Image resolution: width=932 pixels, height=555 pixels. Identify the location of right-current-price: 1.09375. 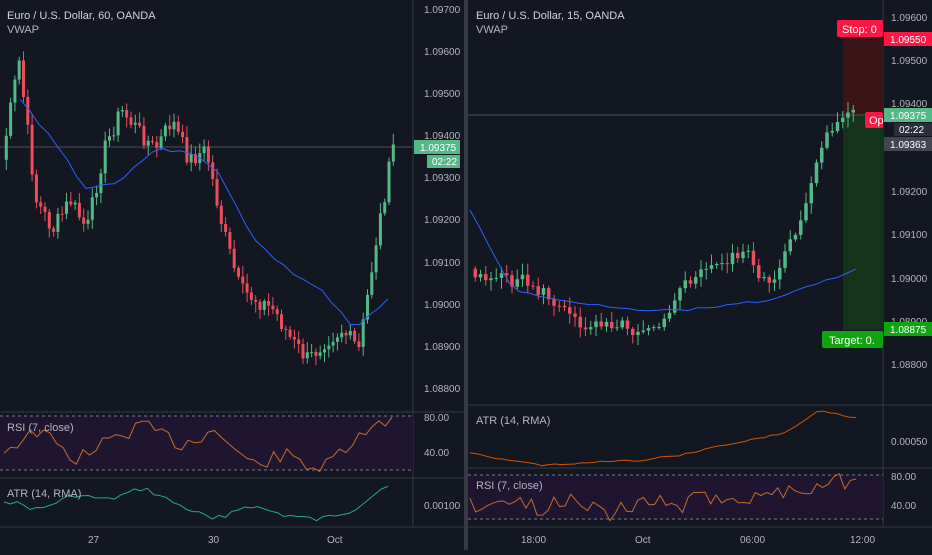
(908, 116).